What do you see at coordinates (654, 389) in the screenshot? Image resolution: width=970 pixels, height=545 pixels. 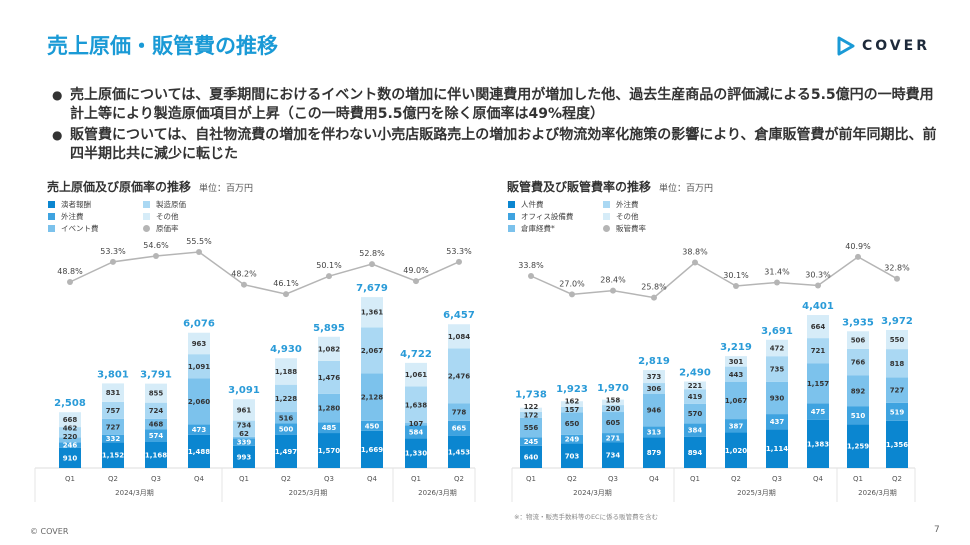 I see `segment-label: 306` at bounding box center [654, 389].